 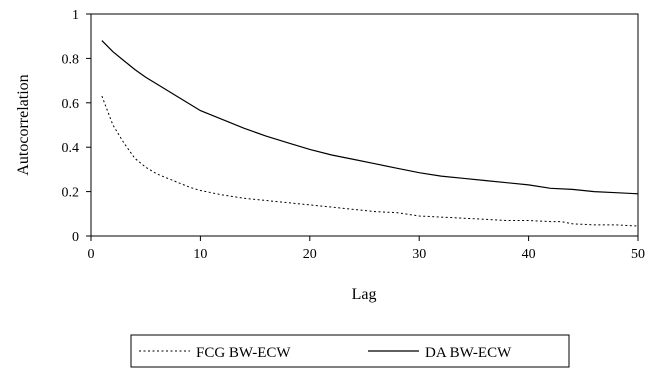 I want to click on x-tick-label: 30, so click(x=419, y=254).